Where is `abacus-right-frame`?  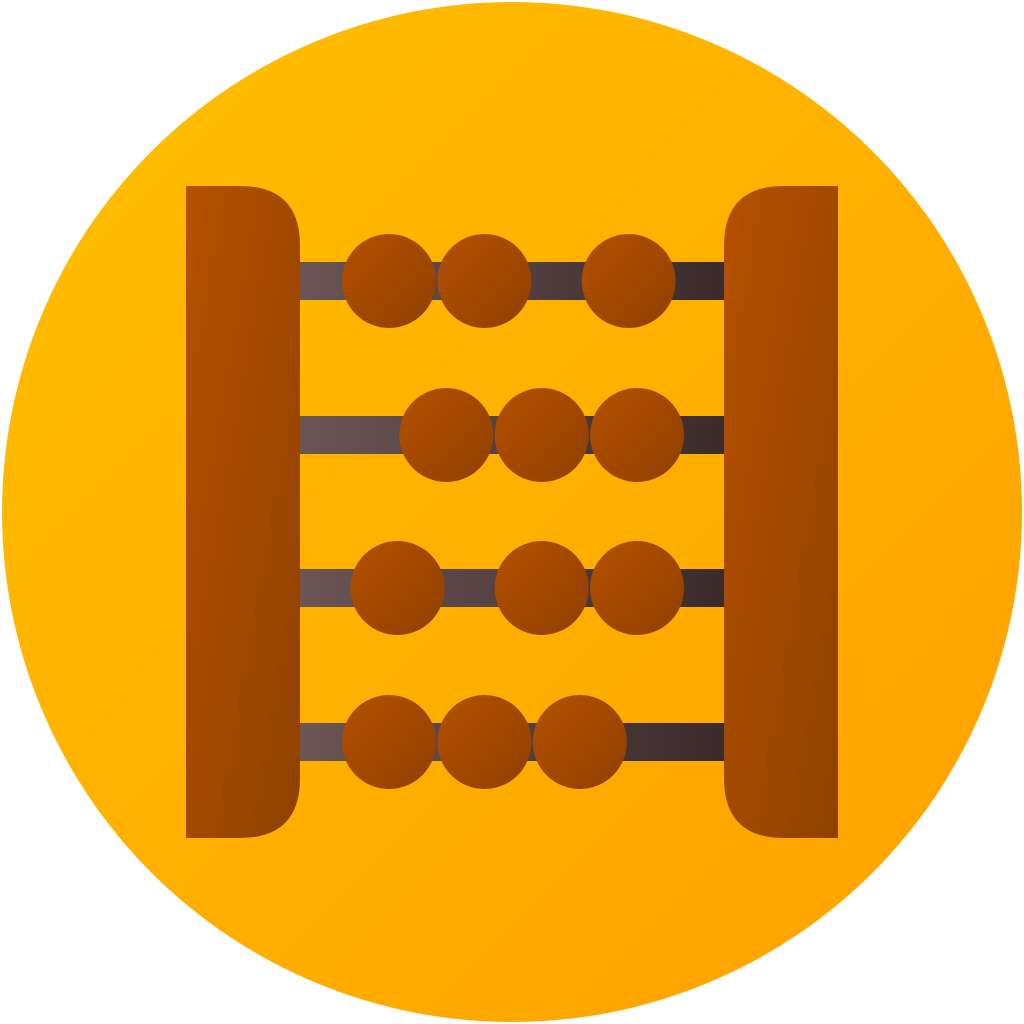 abacus-right-frame is located at coordinates (781, 512).